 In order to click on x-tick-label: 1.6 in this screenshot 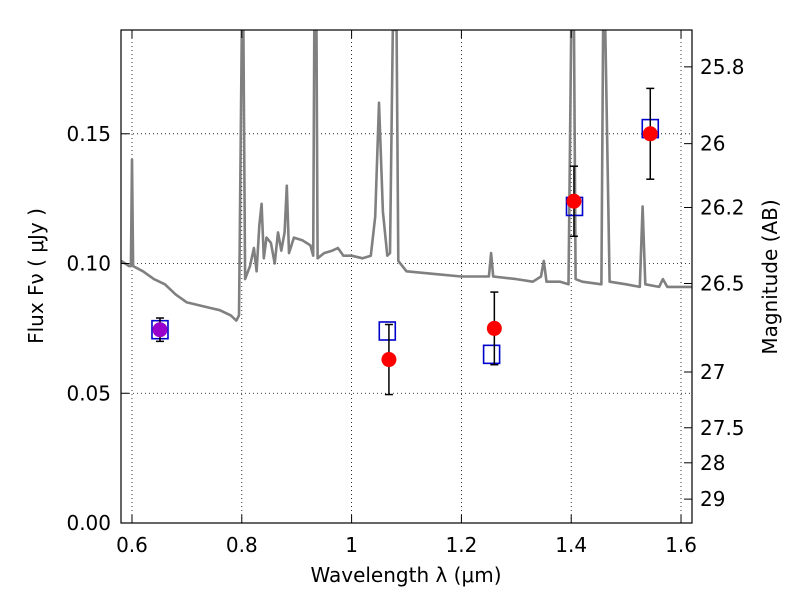, I will do `click(681, 545)`.